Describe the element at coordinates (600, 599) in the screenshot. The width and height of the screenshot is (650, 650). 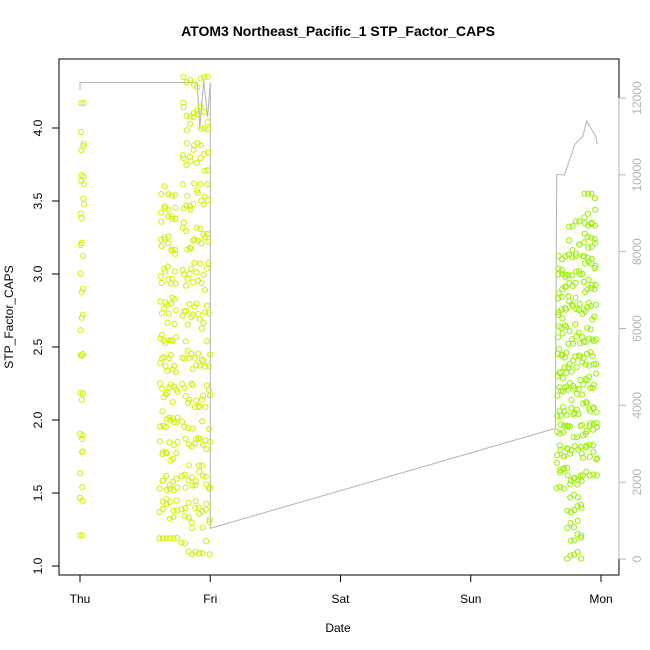
I see `x-tick-label: Mon` at that location.